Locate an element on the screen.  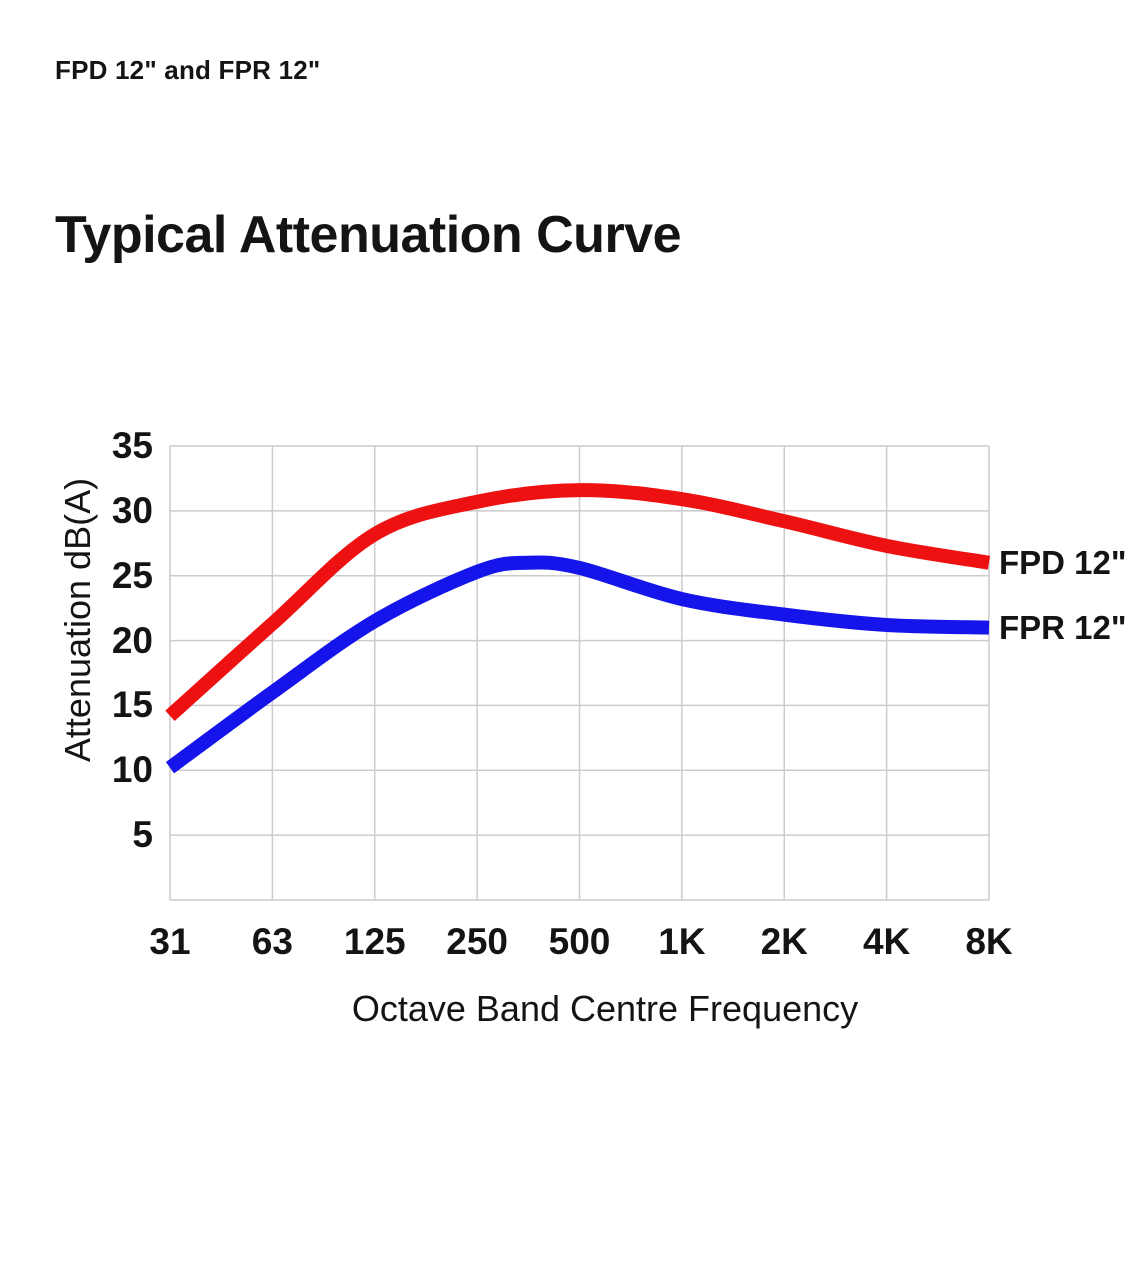
x-tick-250: 250 is located at coordinates (477, 941).